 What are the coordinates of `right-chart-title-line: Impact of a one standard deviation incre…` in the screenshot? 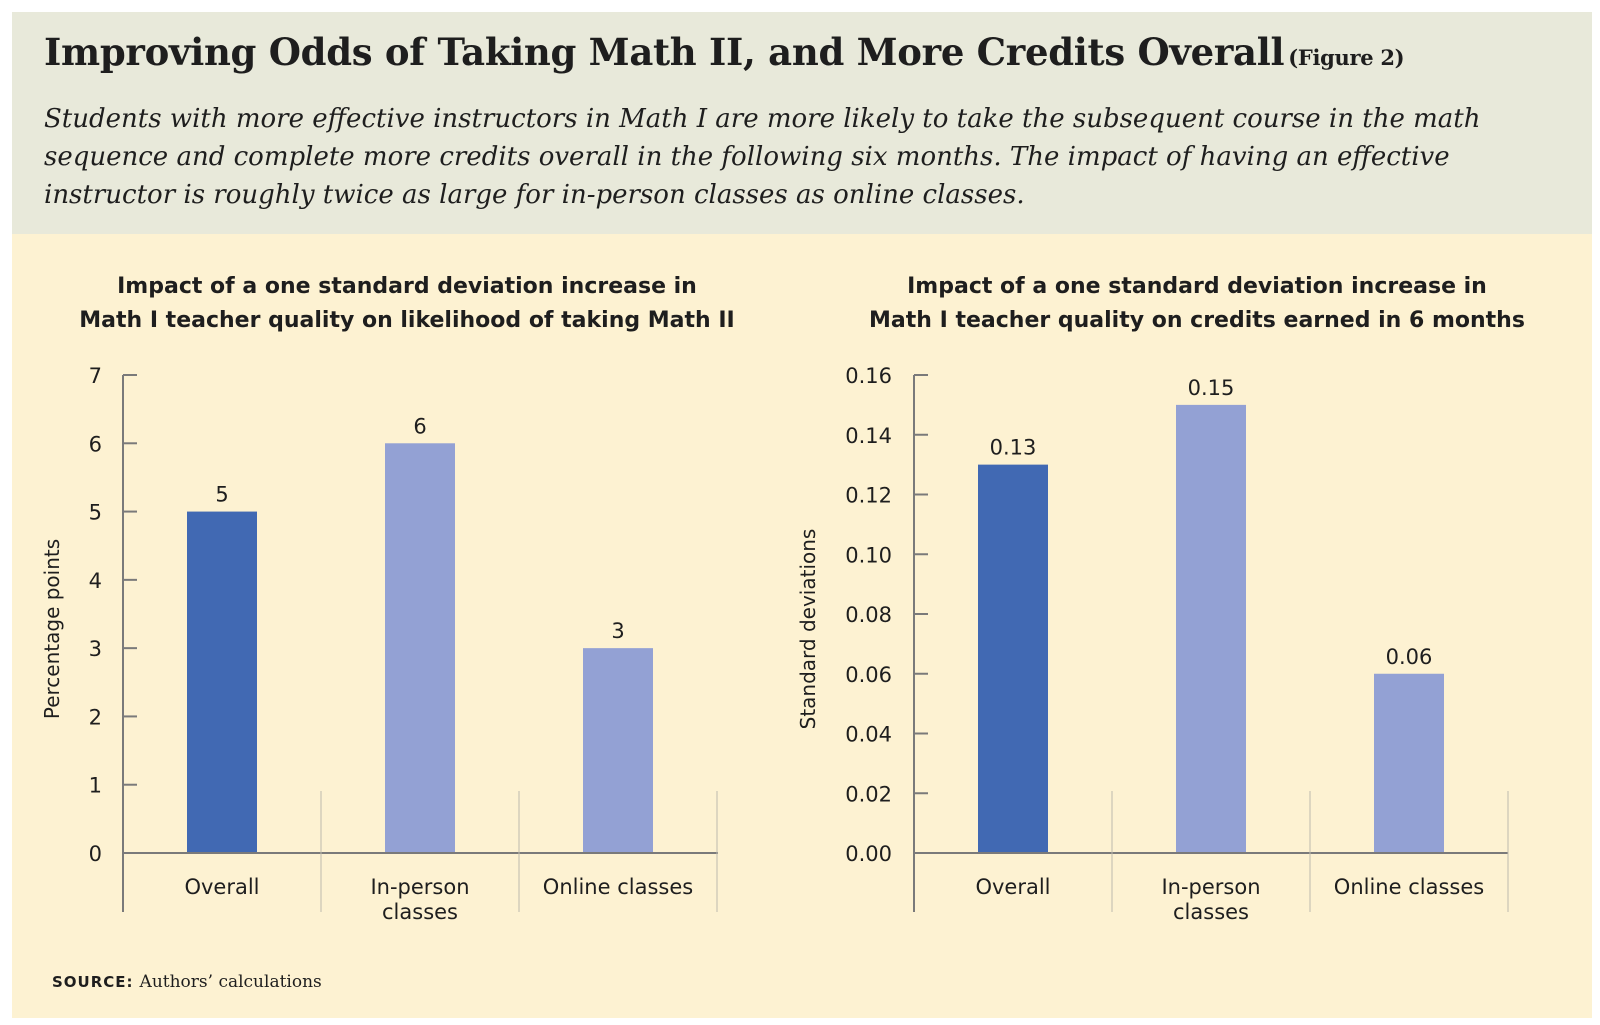 It's located at (1197, 286).